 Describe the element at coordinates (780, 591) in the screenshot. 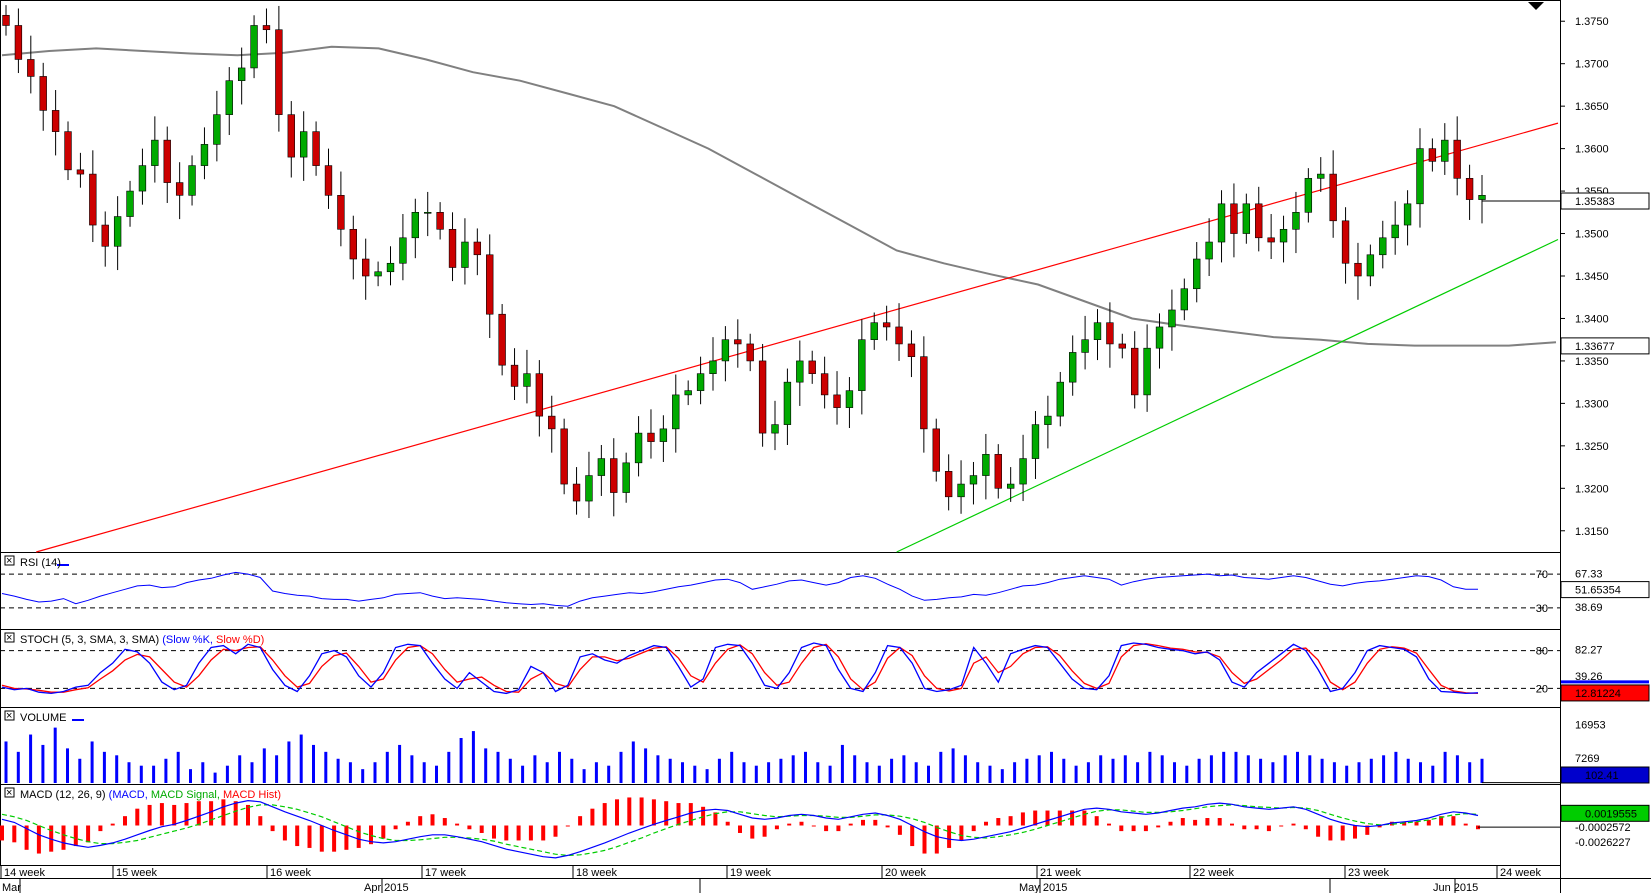

I see `rsi-pane` at that location.